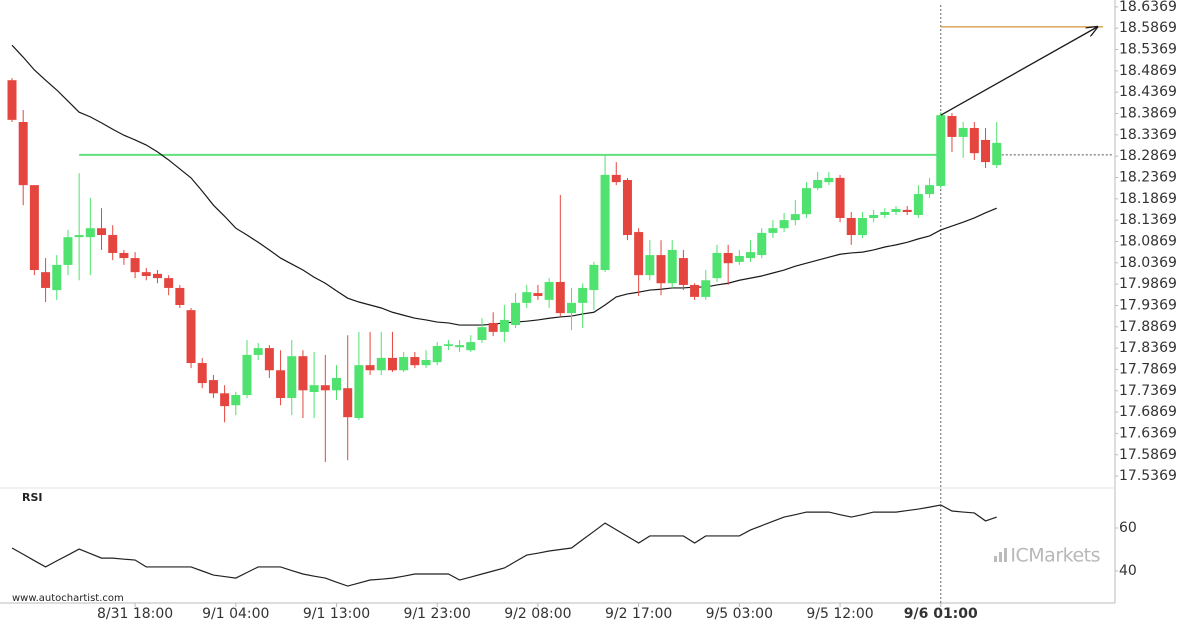  Describe the element at coordinates (1019, 71) in the screenshot. I see `forecast-arrow` at that location.